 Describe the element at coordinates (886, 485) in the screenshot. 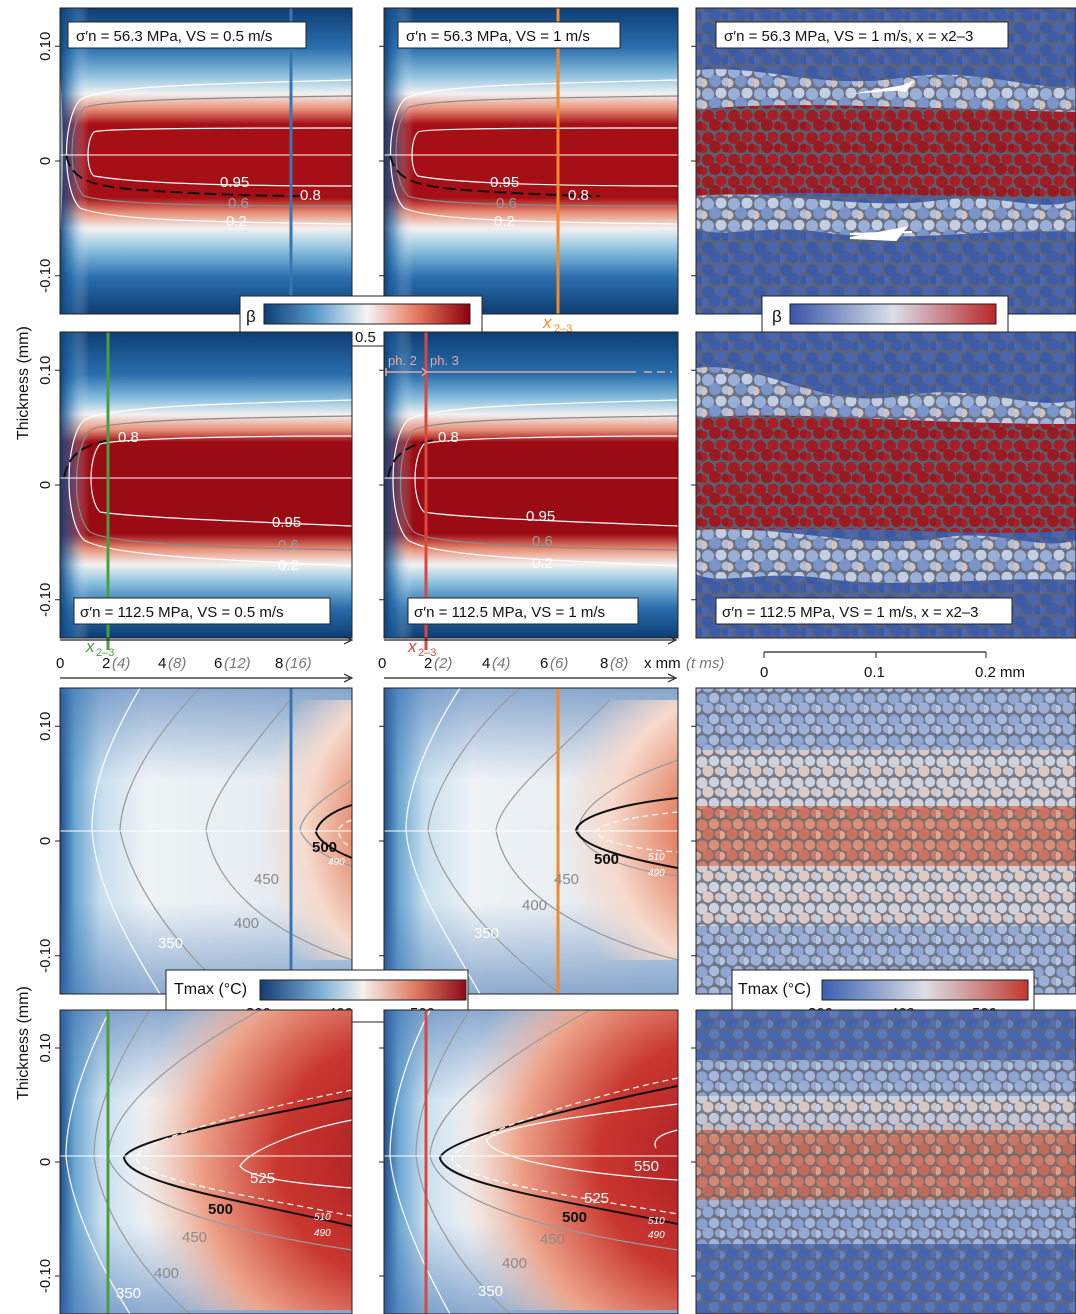

I see `panel-beta-112-1-grains` at that location.